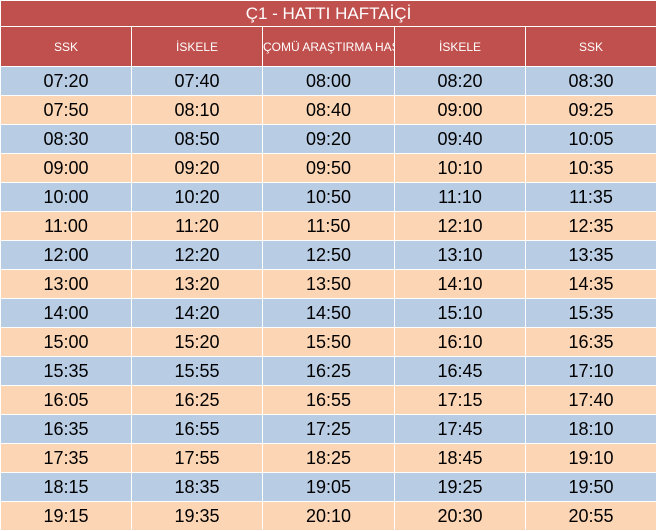 The width and height of the screenshot is (656, 531). Describe the element at coordinates (329, 342) in the screenshot. I see `time-cell: 15:50` at that location.